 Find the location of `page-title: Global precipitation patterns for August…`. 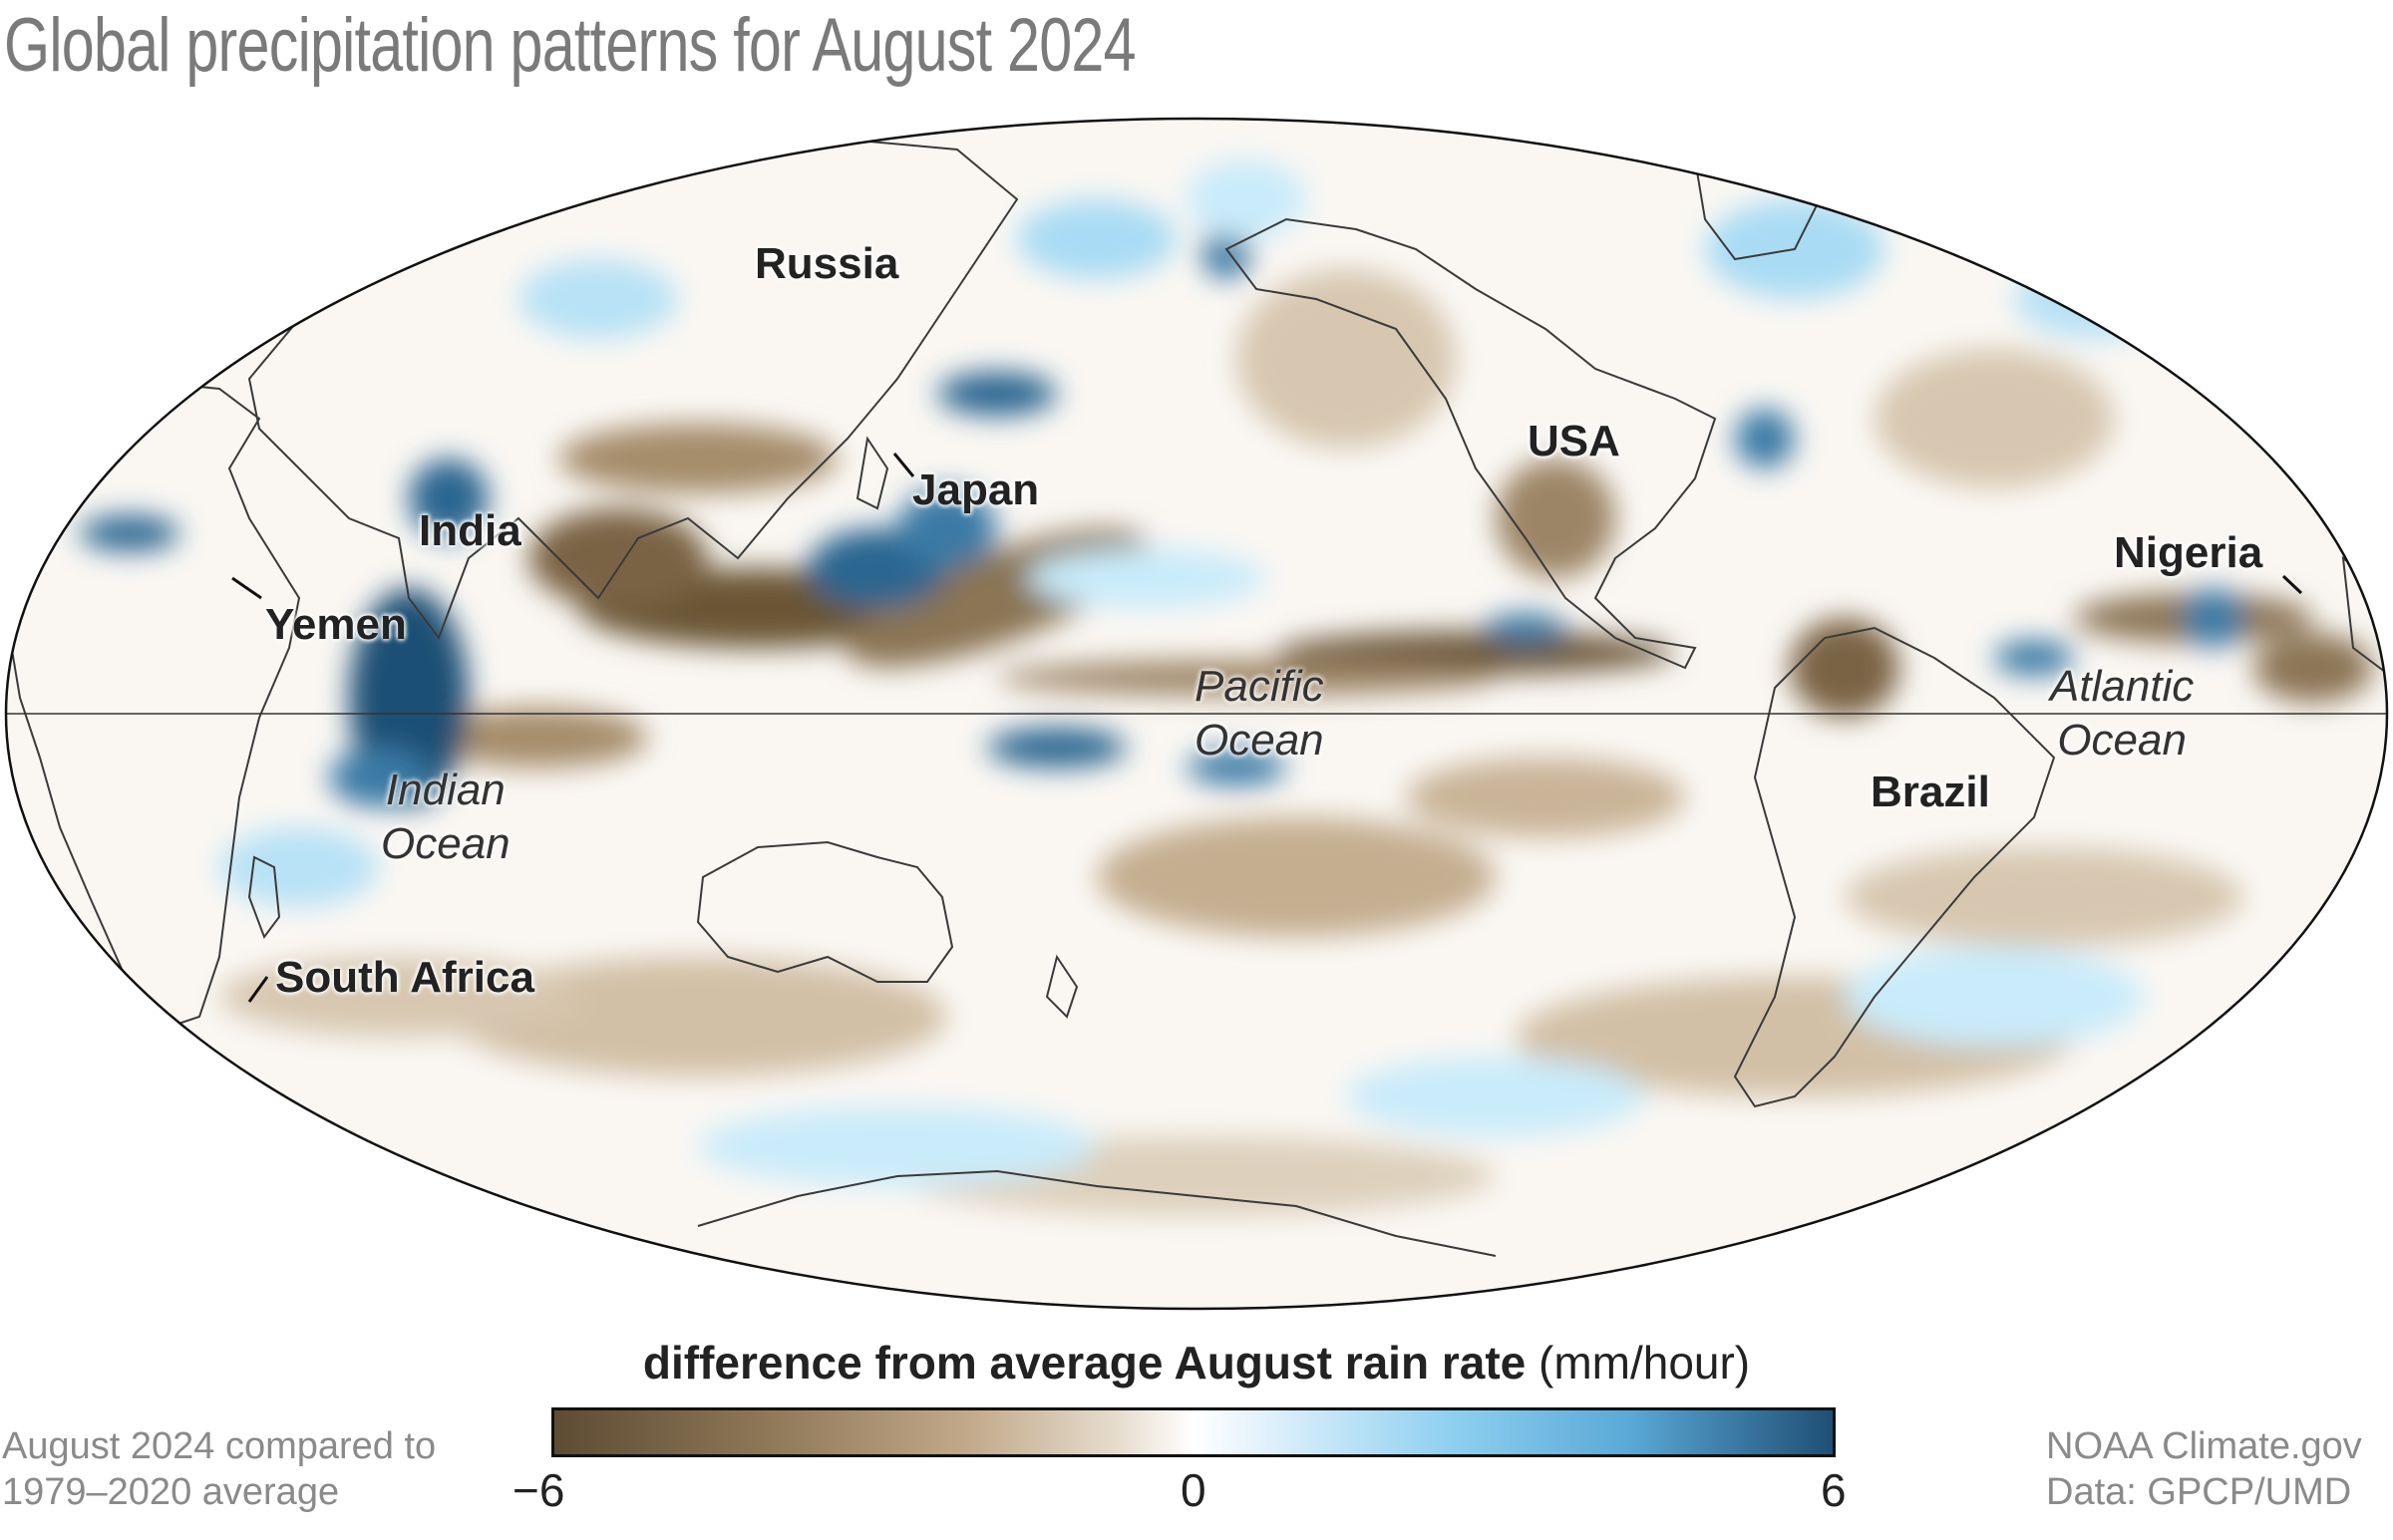

page-title: Global precipitation patterns for August… is located at coordinates (570, 45).